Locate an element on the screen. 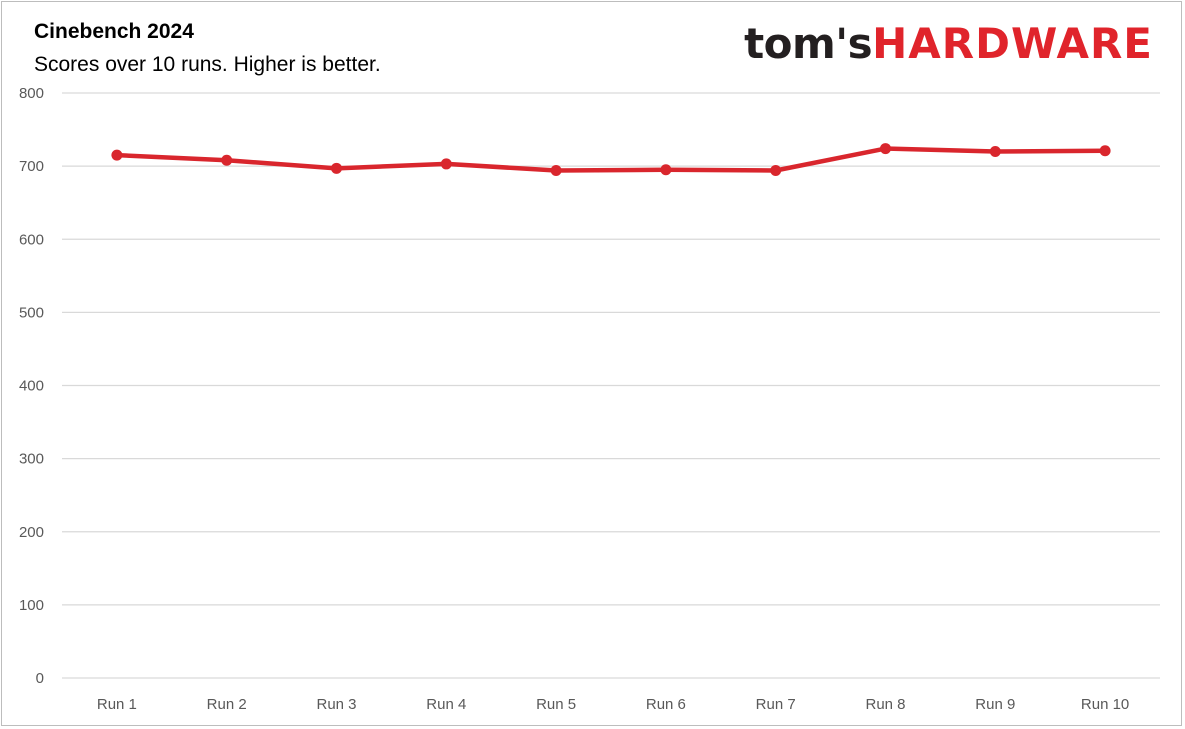 Image resolution: width=1185 pixels, height=729 pixels. series-layer is located at coordinates (611, 160).